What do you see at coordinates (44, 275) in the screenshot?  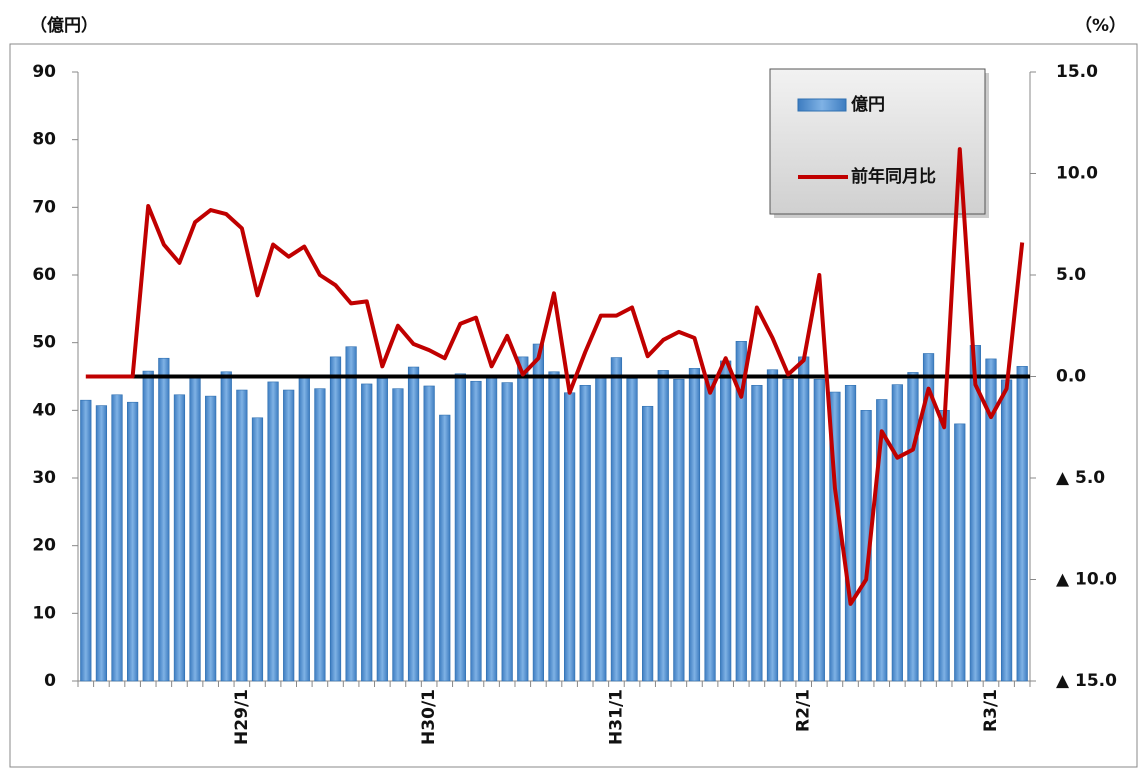 I see `y-tick-label: 60` at bounding box center [44, 275].